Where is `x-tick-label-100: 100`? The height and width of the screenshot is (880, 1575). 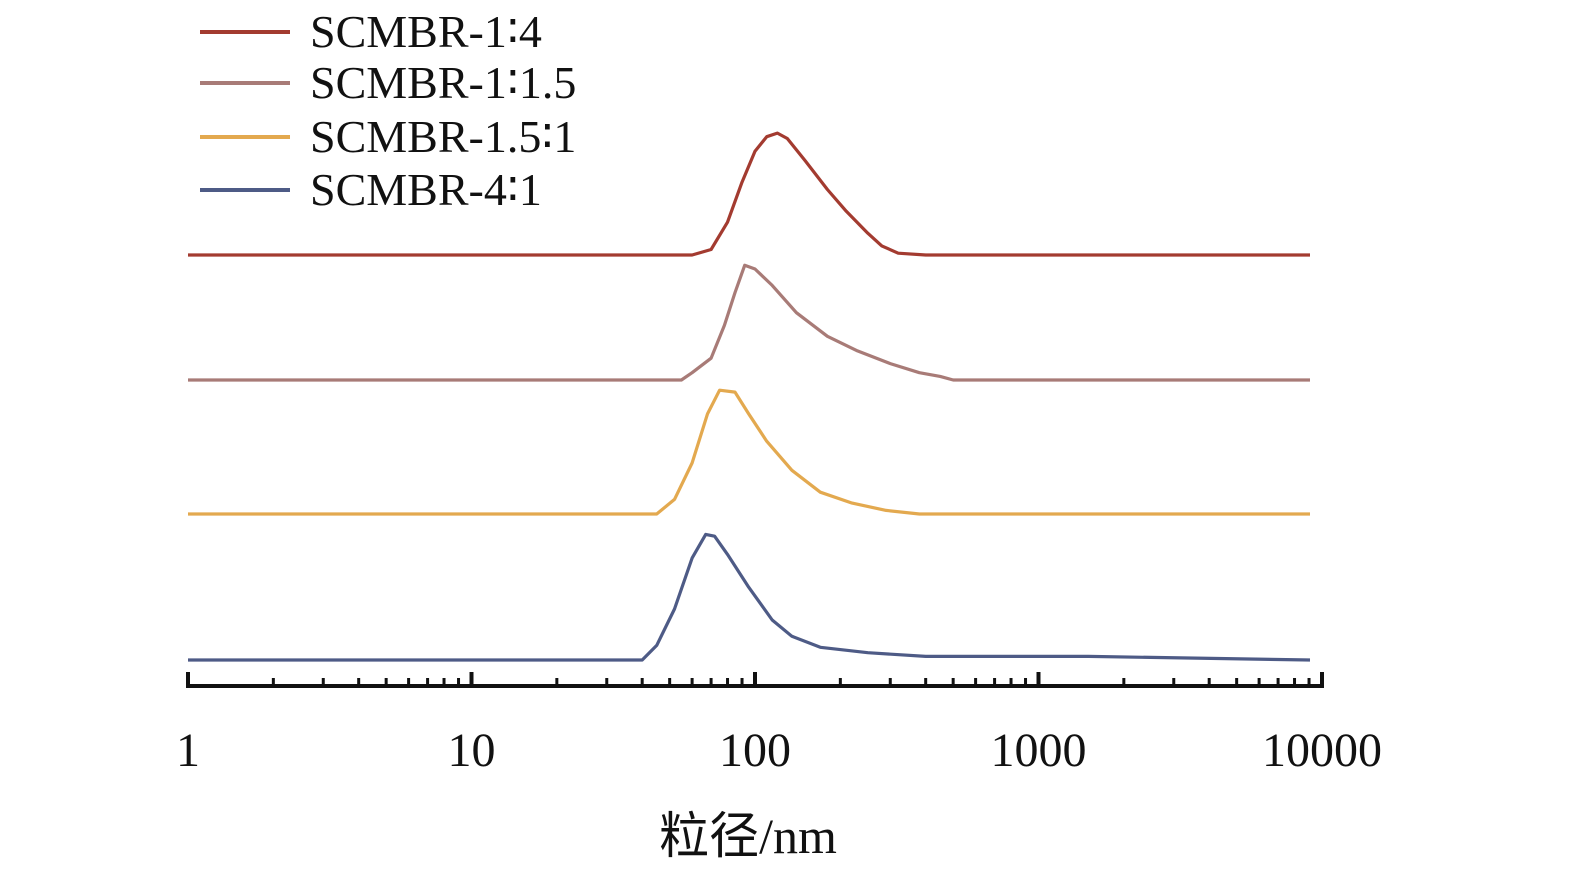
x-tick-label-100: 100 is located at coordinates (755, 750).